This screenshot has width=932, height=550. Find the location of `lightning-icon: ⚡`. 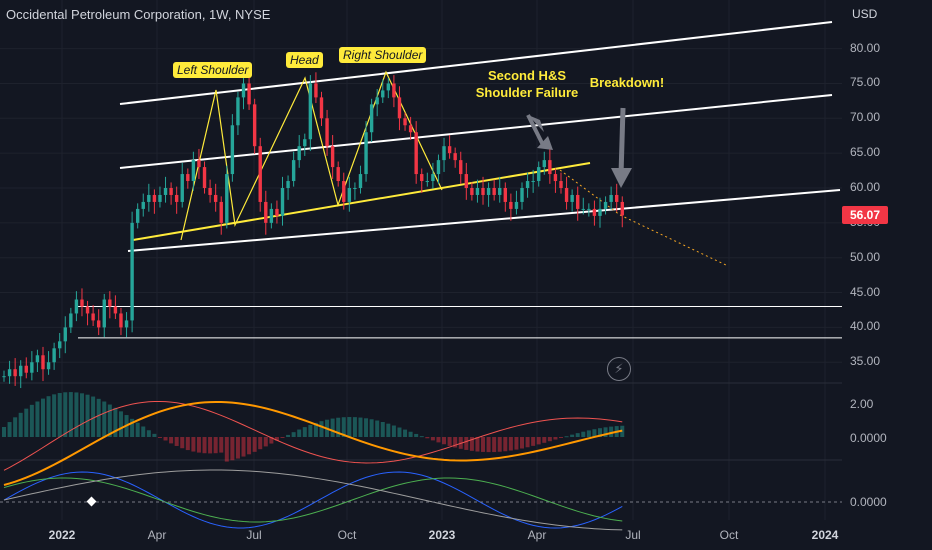

lightning-icon: ⚡ is located at coordinates (619, 369).